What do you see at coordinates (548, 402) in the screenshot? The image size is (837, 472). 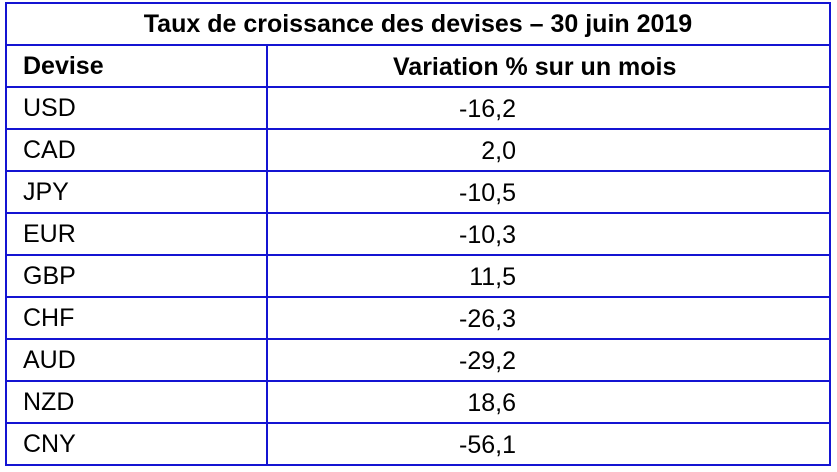 I see `change-cell: 18,6` at bounding box center [548, 402].